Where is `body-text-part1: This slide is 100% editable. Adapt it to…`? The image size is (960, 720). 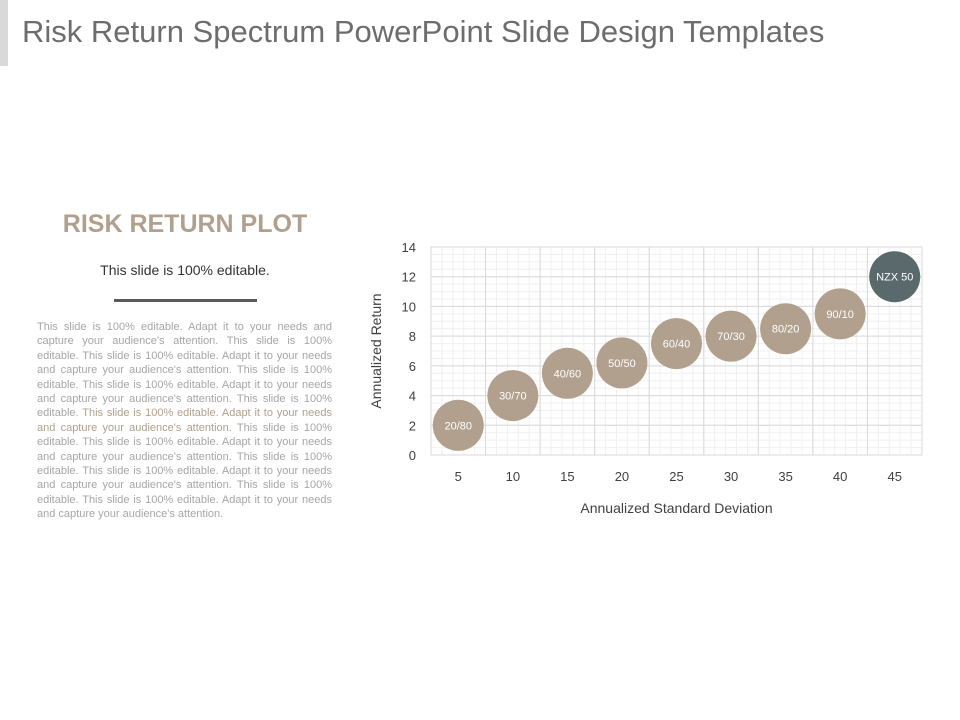
body-text-part1: This slide is 100% editable. Adapt it to… is located at coordinates (184, 370).